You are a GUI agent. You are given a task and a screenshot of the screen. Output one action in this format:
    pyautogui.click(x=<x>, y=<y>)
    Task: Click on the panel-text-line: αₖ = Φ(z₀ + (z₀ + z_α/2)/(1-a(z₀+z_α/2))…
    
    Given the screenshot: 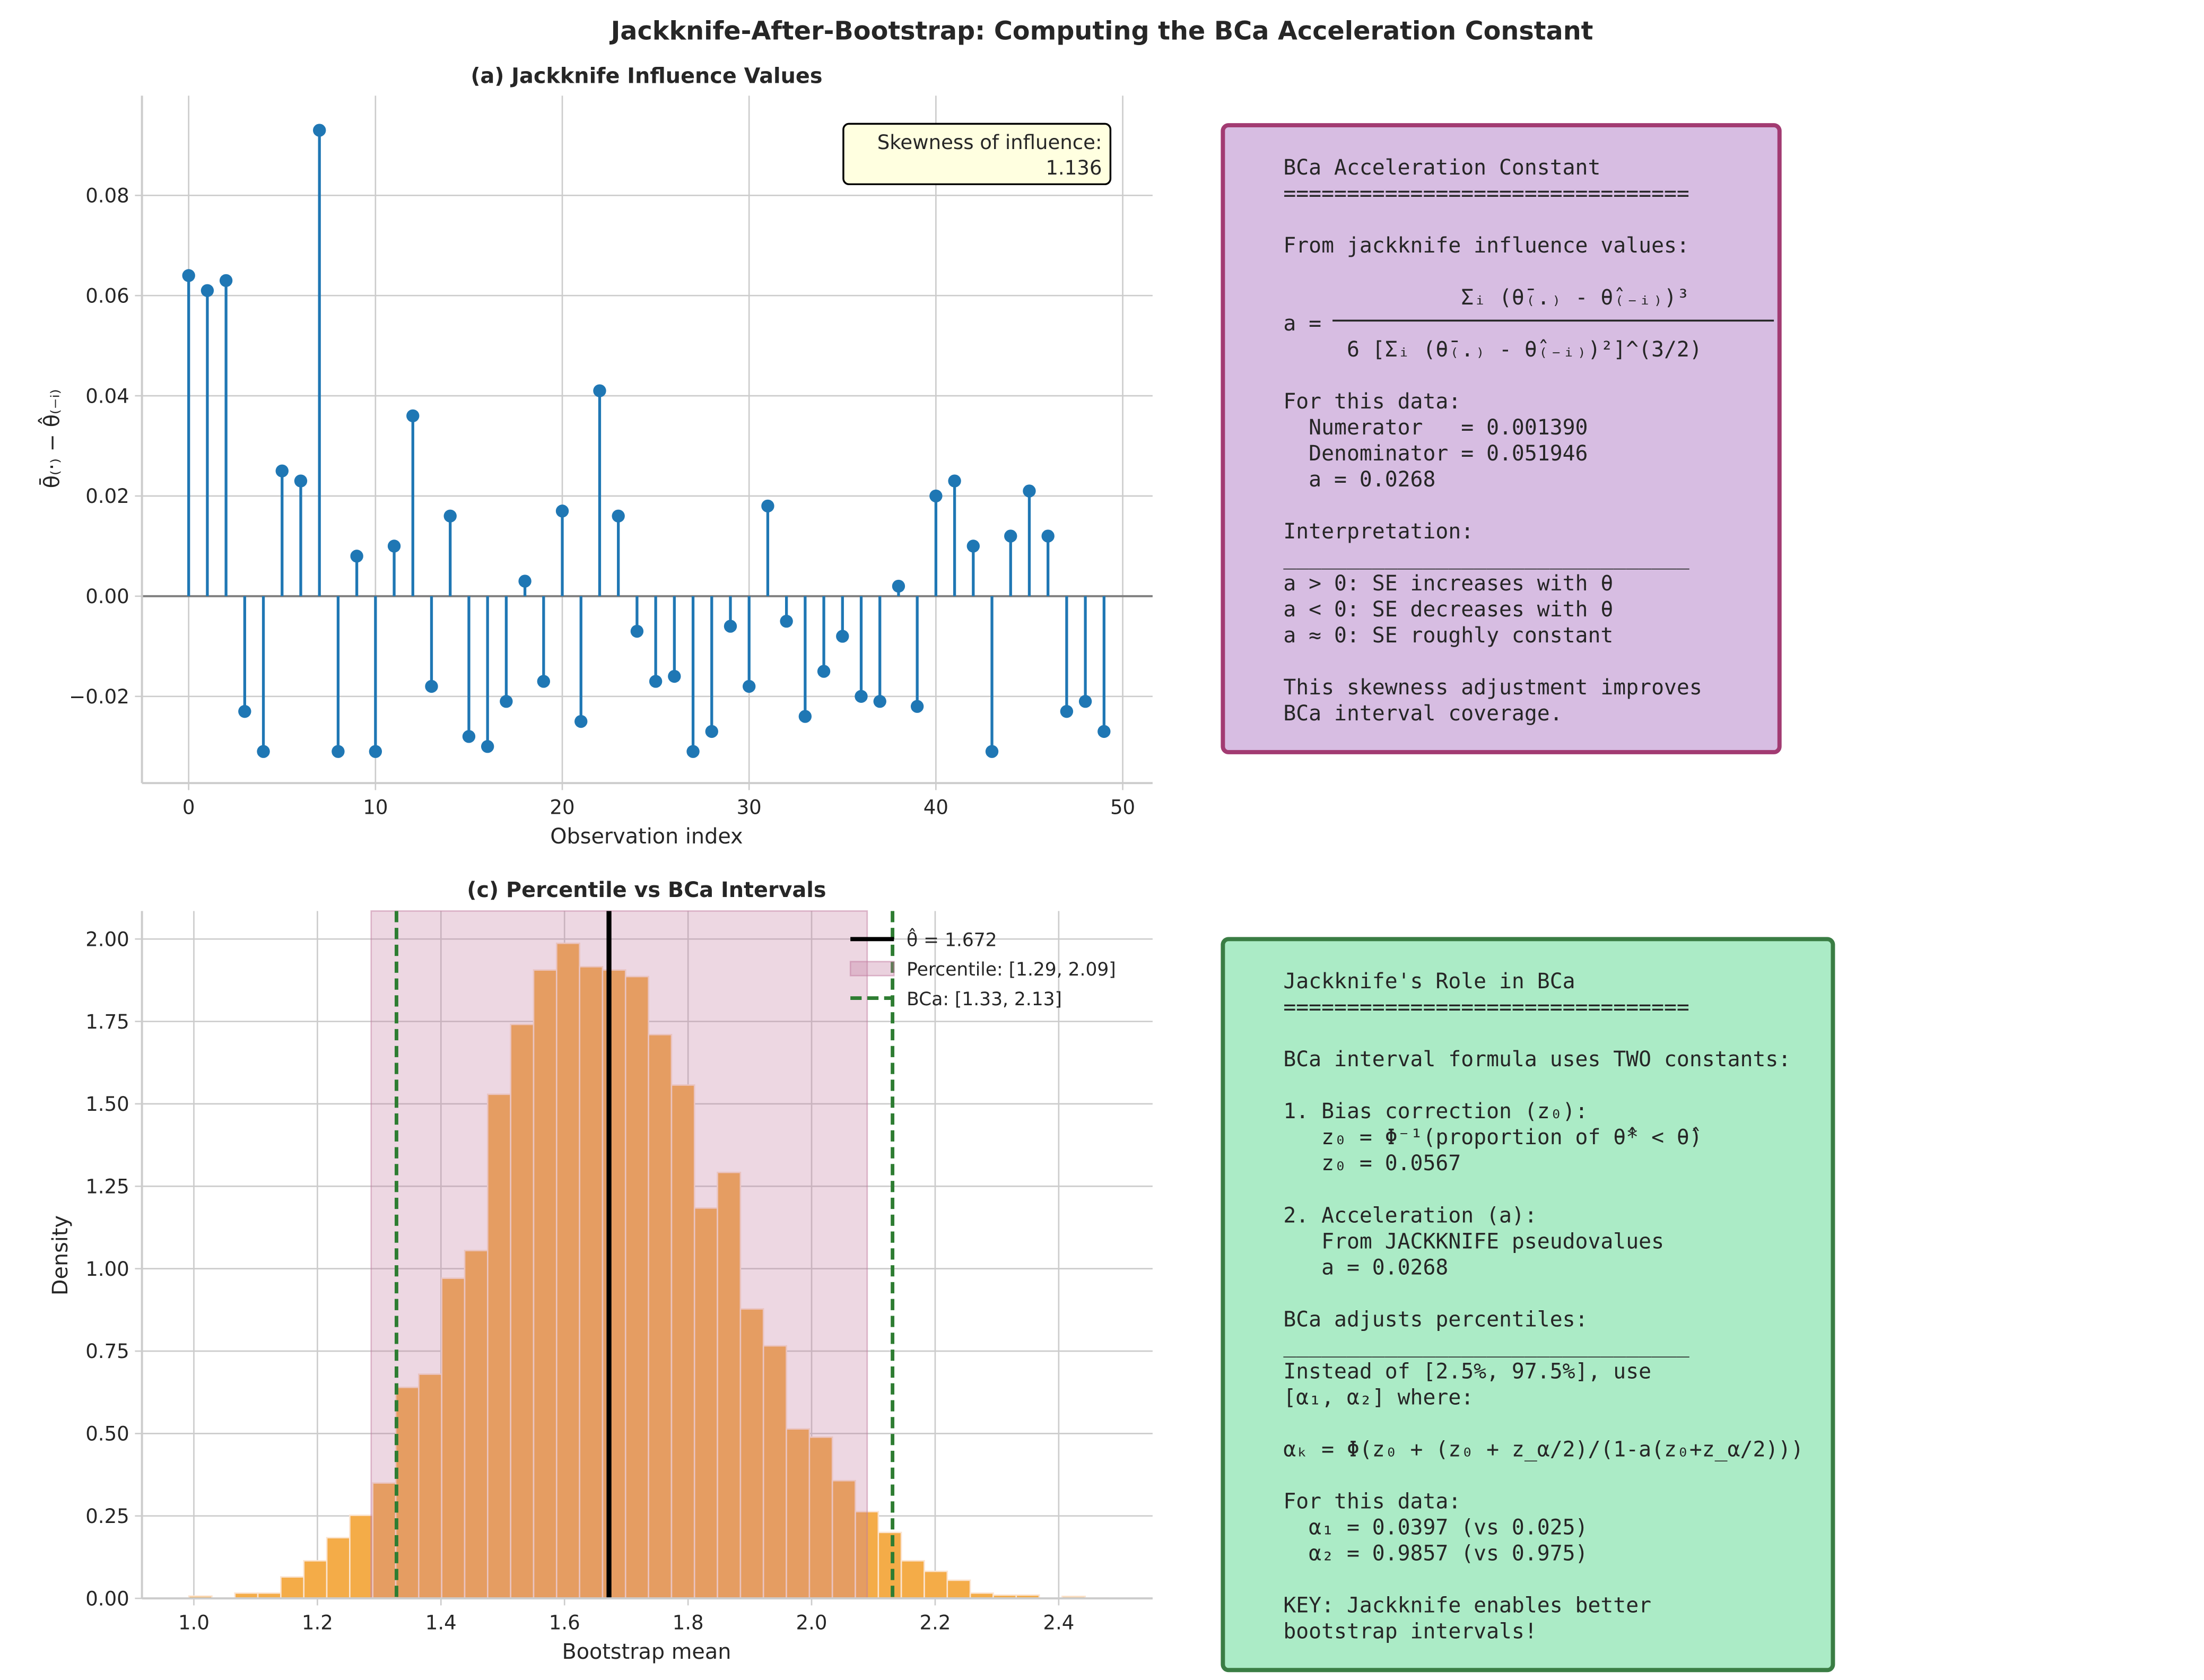 What is the action you would take?
    pyautogui.click(x=1543, y=1449)
    